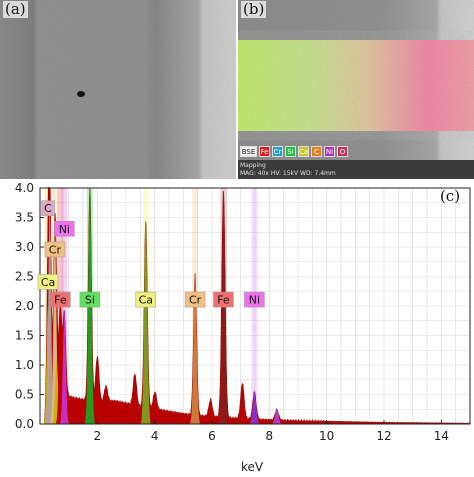 Image resolution: width=474 pixels, height=477 pixels. I want to click on element-map-band, so click(356, 85).